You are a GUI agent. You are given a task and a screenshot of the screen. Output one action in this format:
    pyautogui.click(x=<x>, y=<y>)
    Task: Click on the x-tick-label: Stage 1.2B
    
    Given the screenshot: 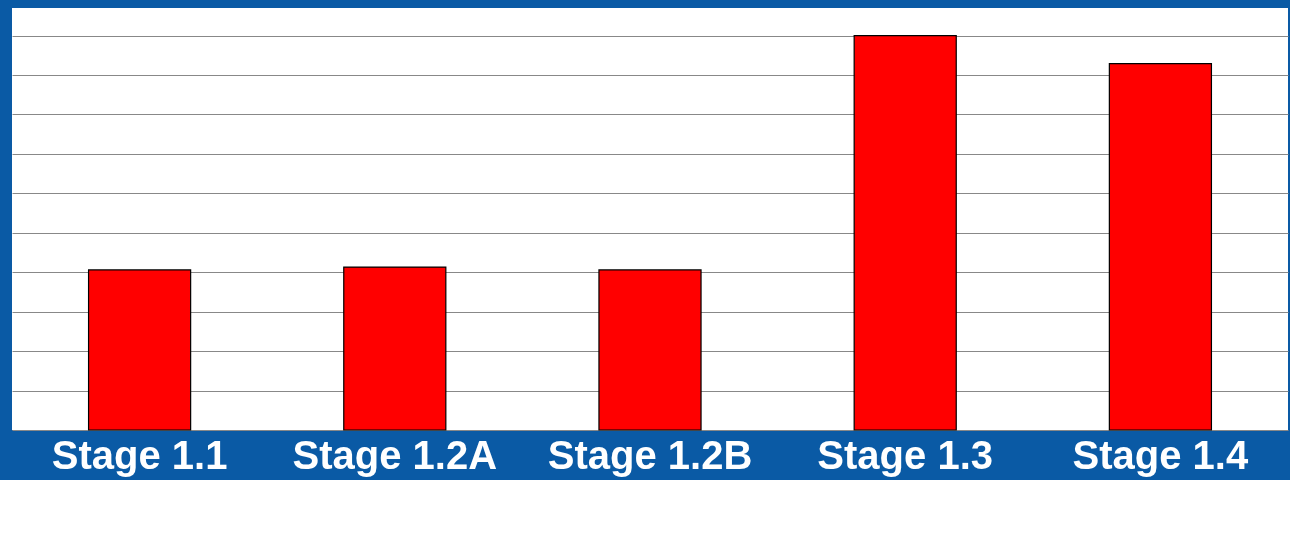 What is the action you would take?
    pyautogui.click(x=650, y=454)
    